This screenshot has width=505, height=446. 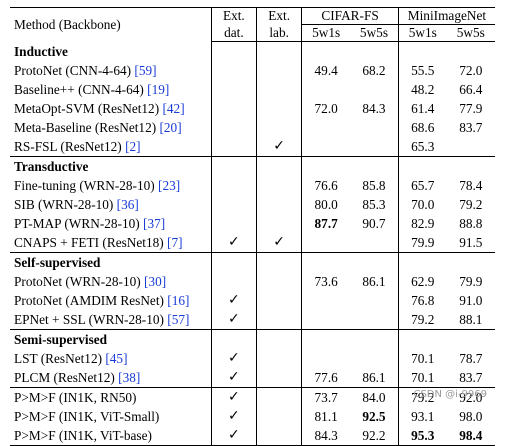 What do you see at coordinates (252, 165) in the screenshot?
I see `section-row: Transductive` at bounding box center [252, 165].